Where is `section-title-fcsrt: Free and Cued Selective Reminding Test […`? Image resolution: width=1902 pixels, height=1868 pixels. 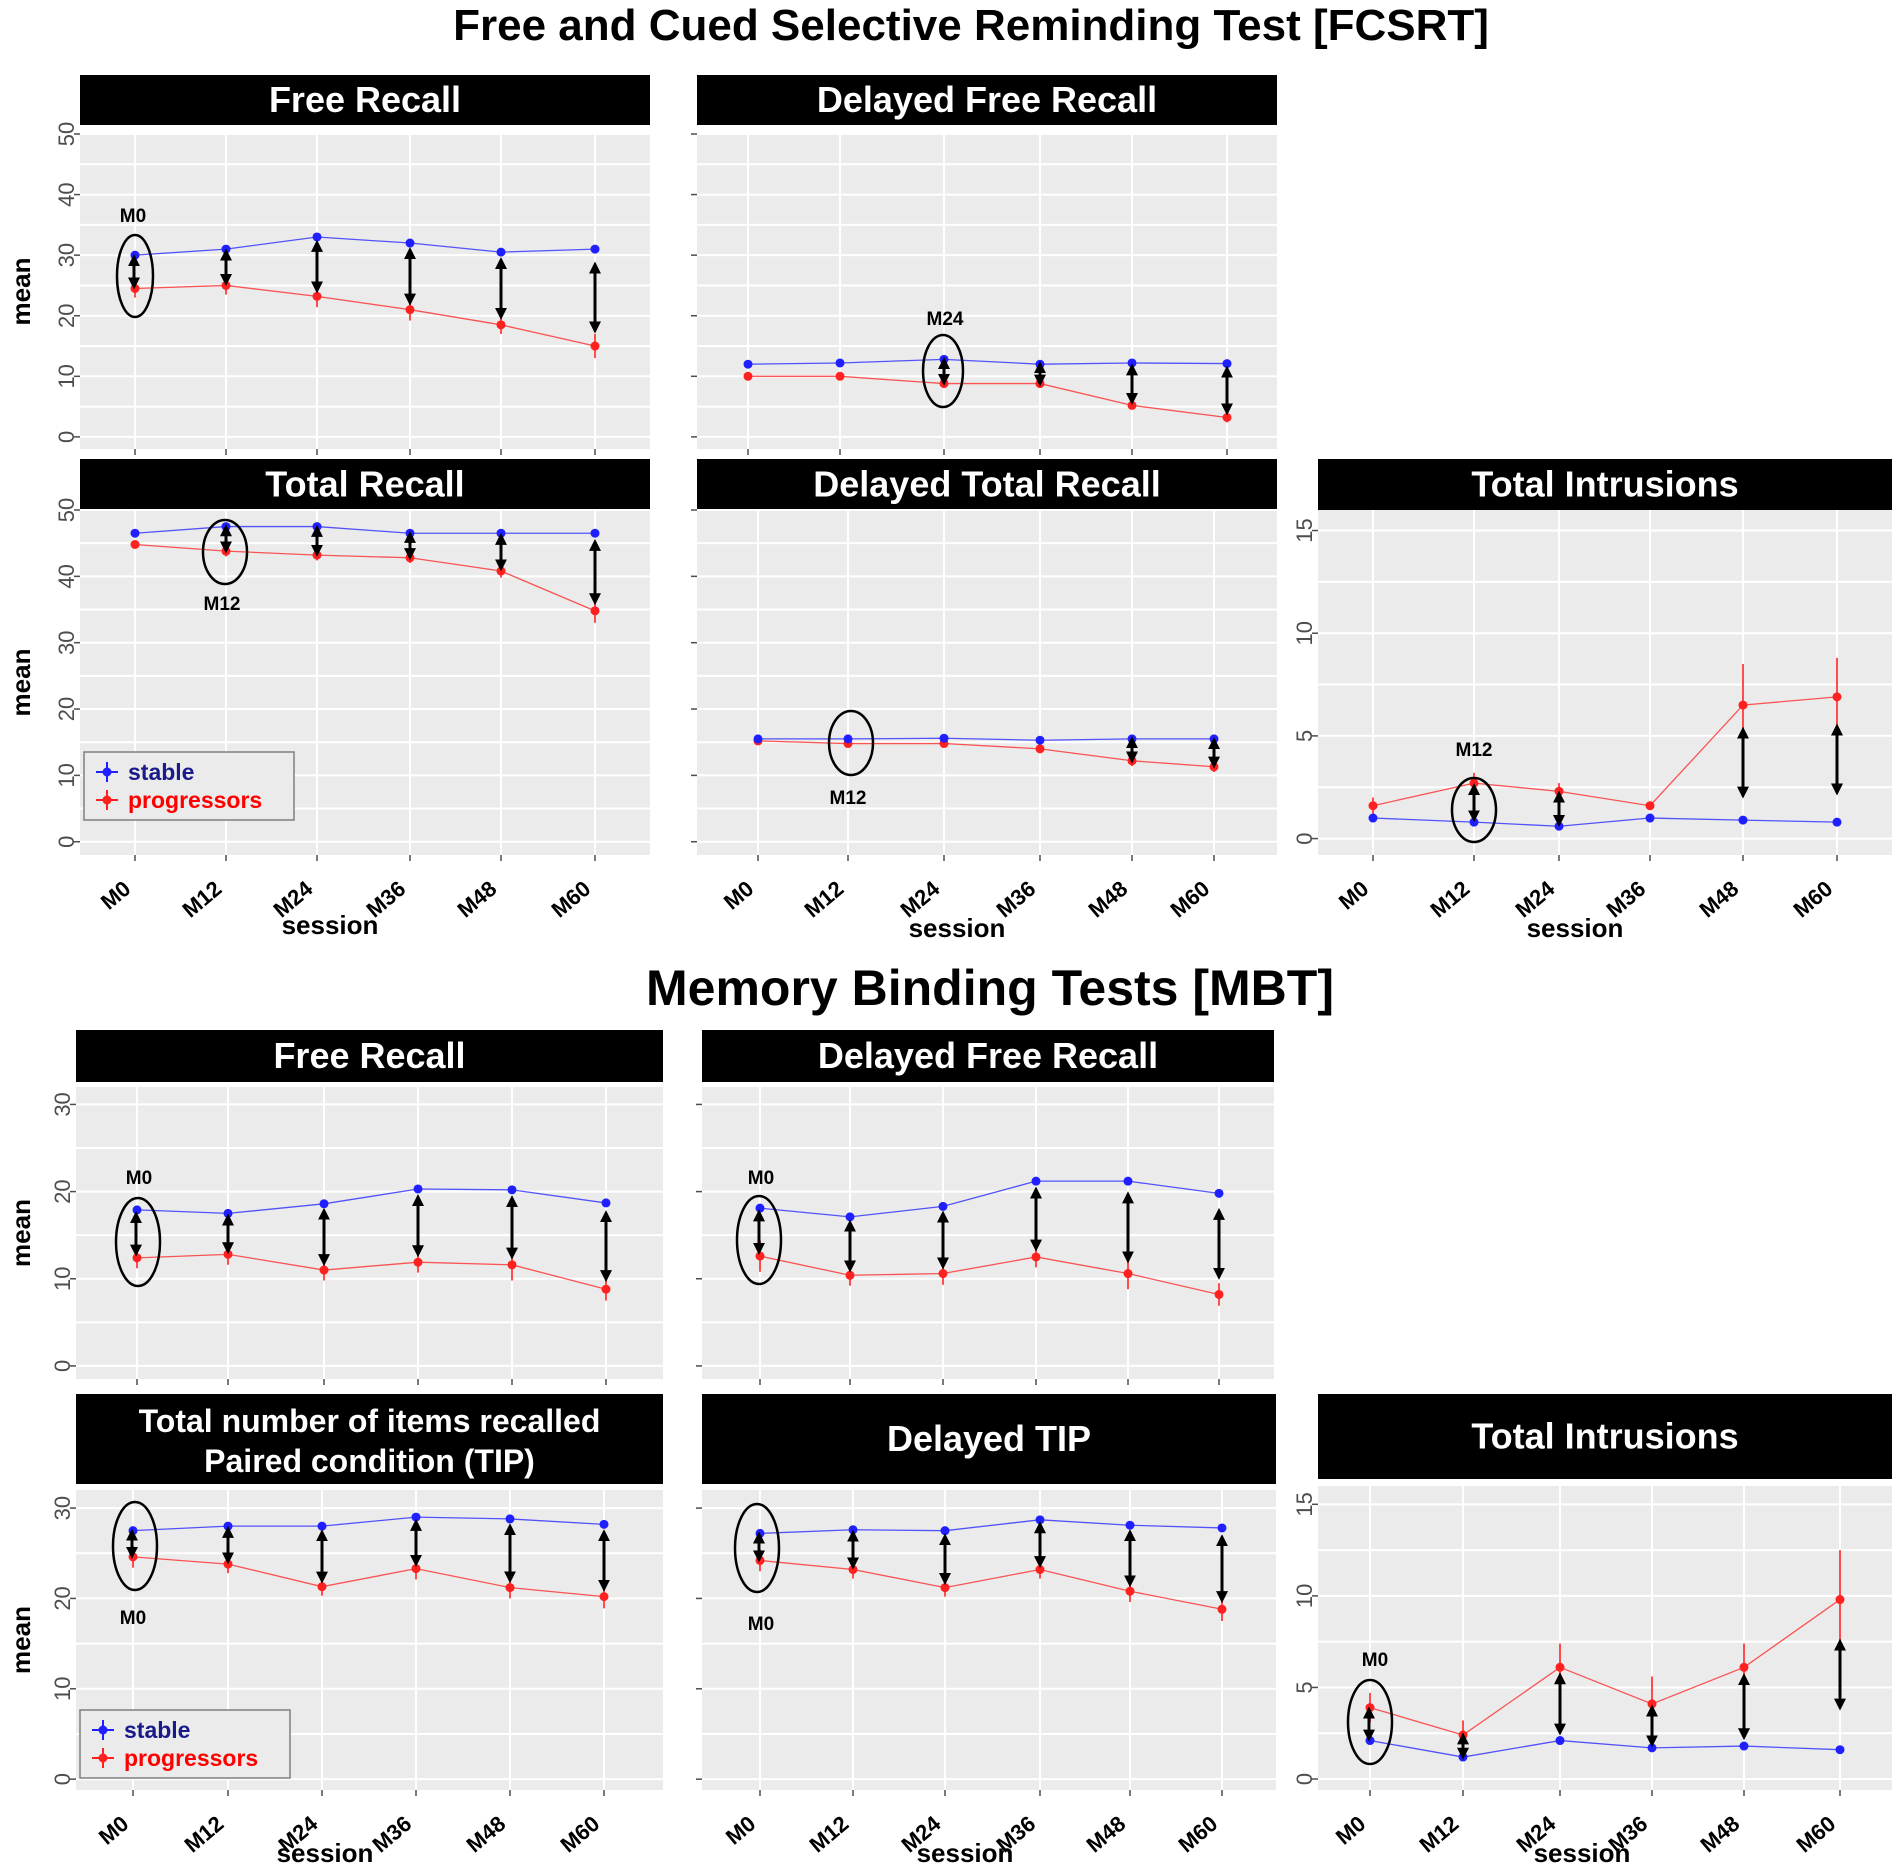 section-title-fcsrt: Free and Cued Selective Reminding Test [… is located at coordinates (971, 25).